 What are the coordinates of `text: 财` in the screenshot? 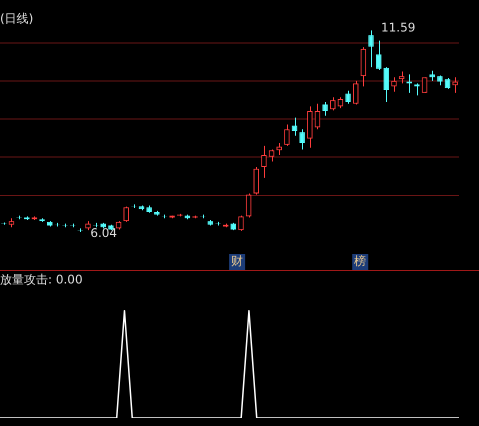 It's located at (237, 261).